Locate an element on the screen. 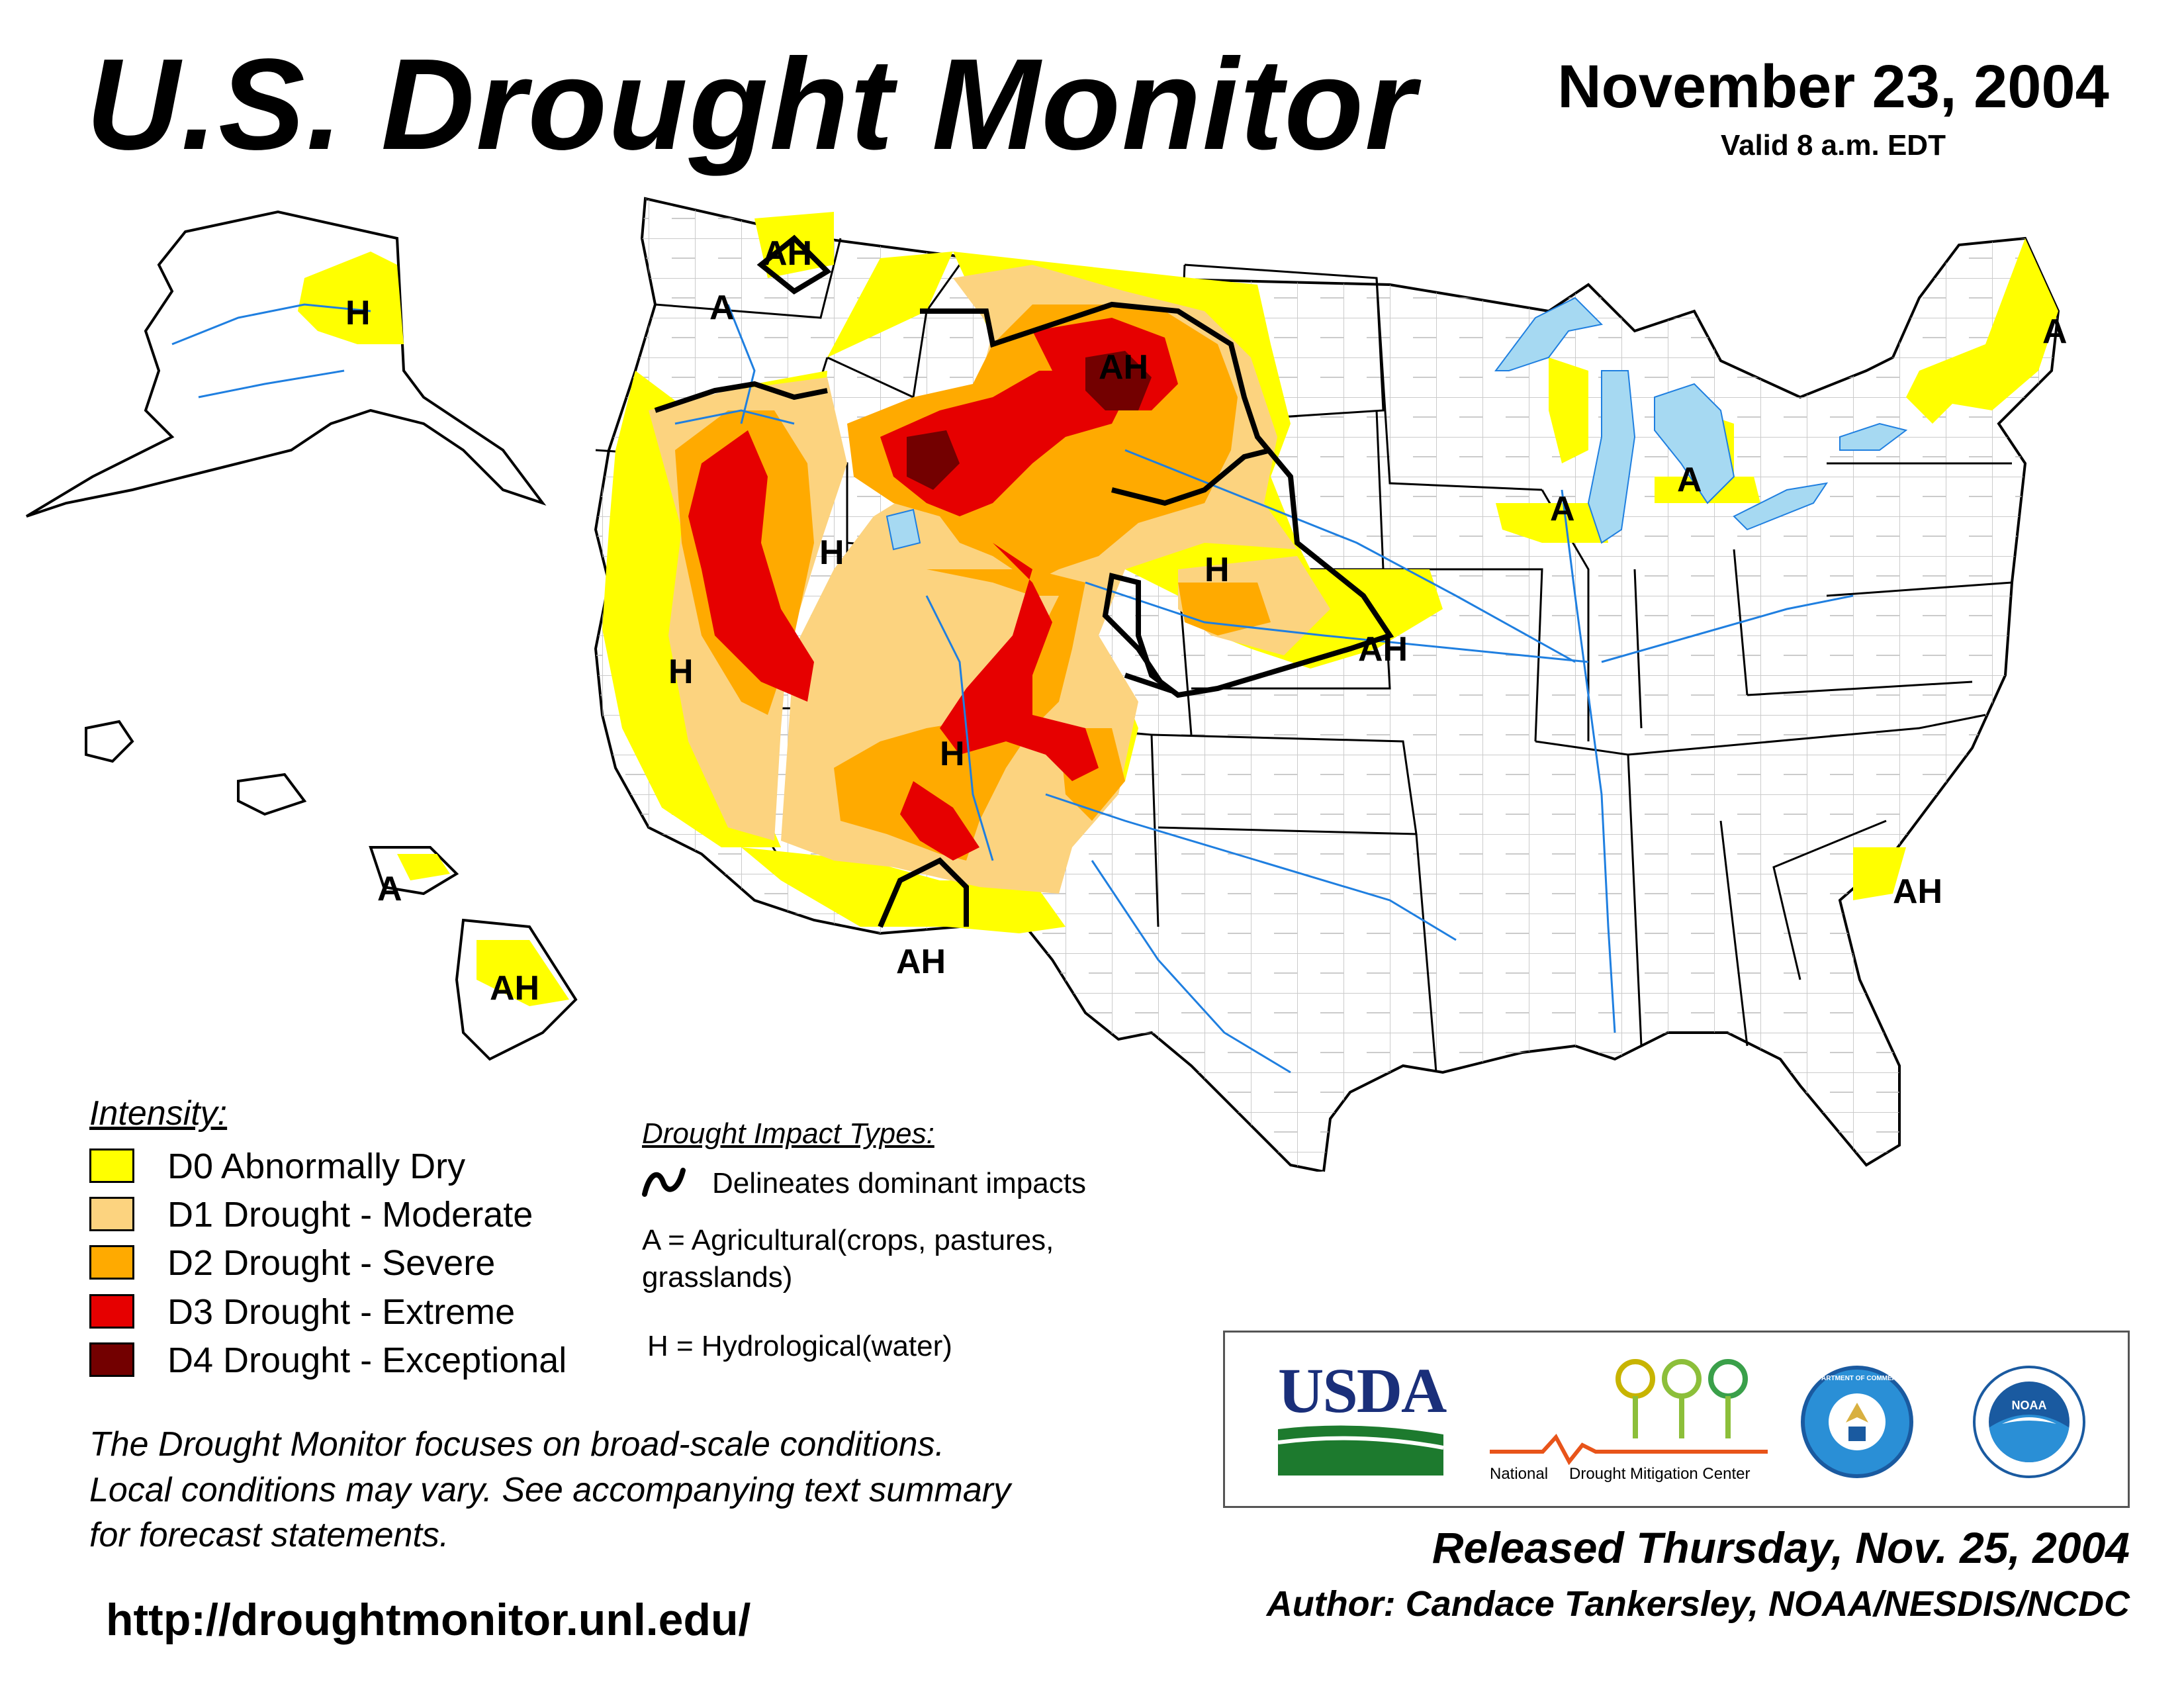 This screenshot has width=2184, height=1688. label-hawaii-a: A is located at coordinates (390, 889).